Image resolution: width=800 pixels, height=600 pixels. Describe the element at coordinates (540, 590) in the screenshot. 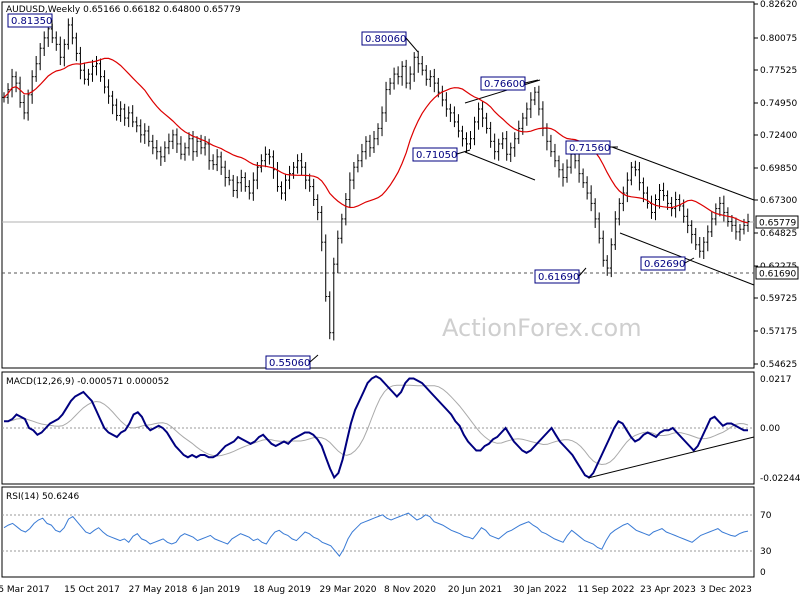

I see `x-tick-label: 30 Jan 2022` at that location.